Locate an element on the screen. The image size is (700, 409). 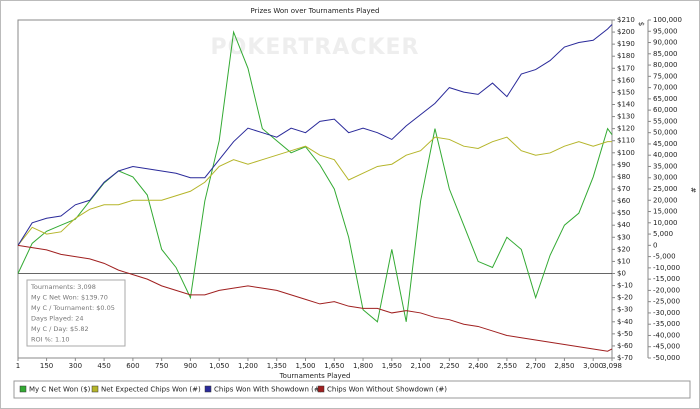
x-axis-label: Tournaments Played is located at coordinates (315, 376).